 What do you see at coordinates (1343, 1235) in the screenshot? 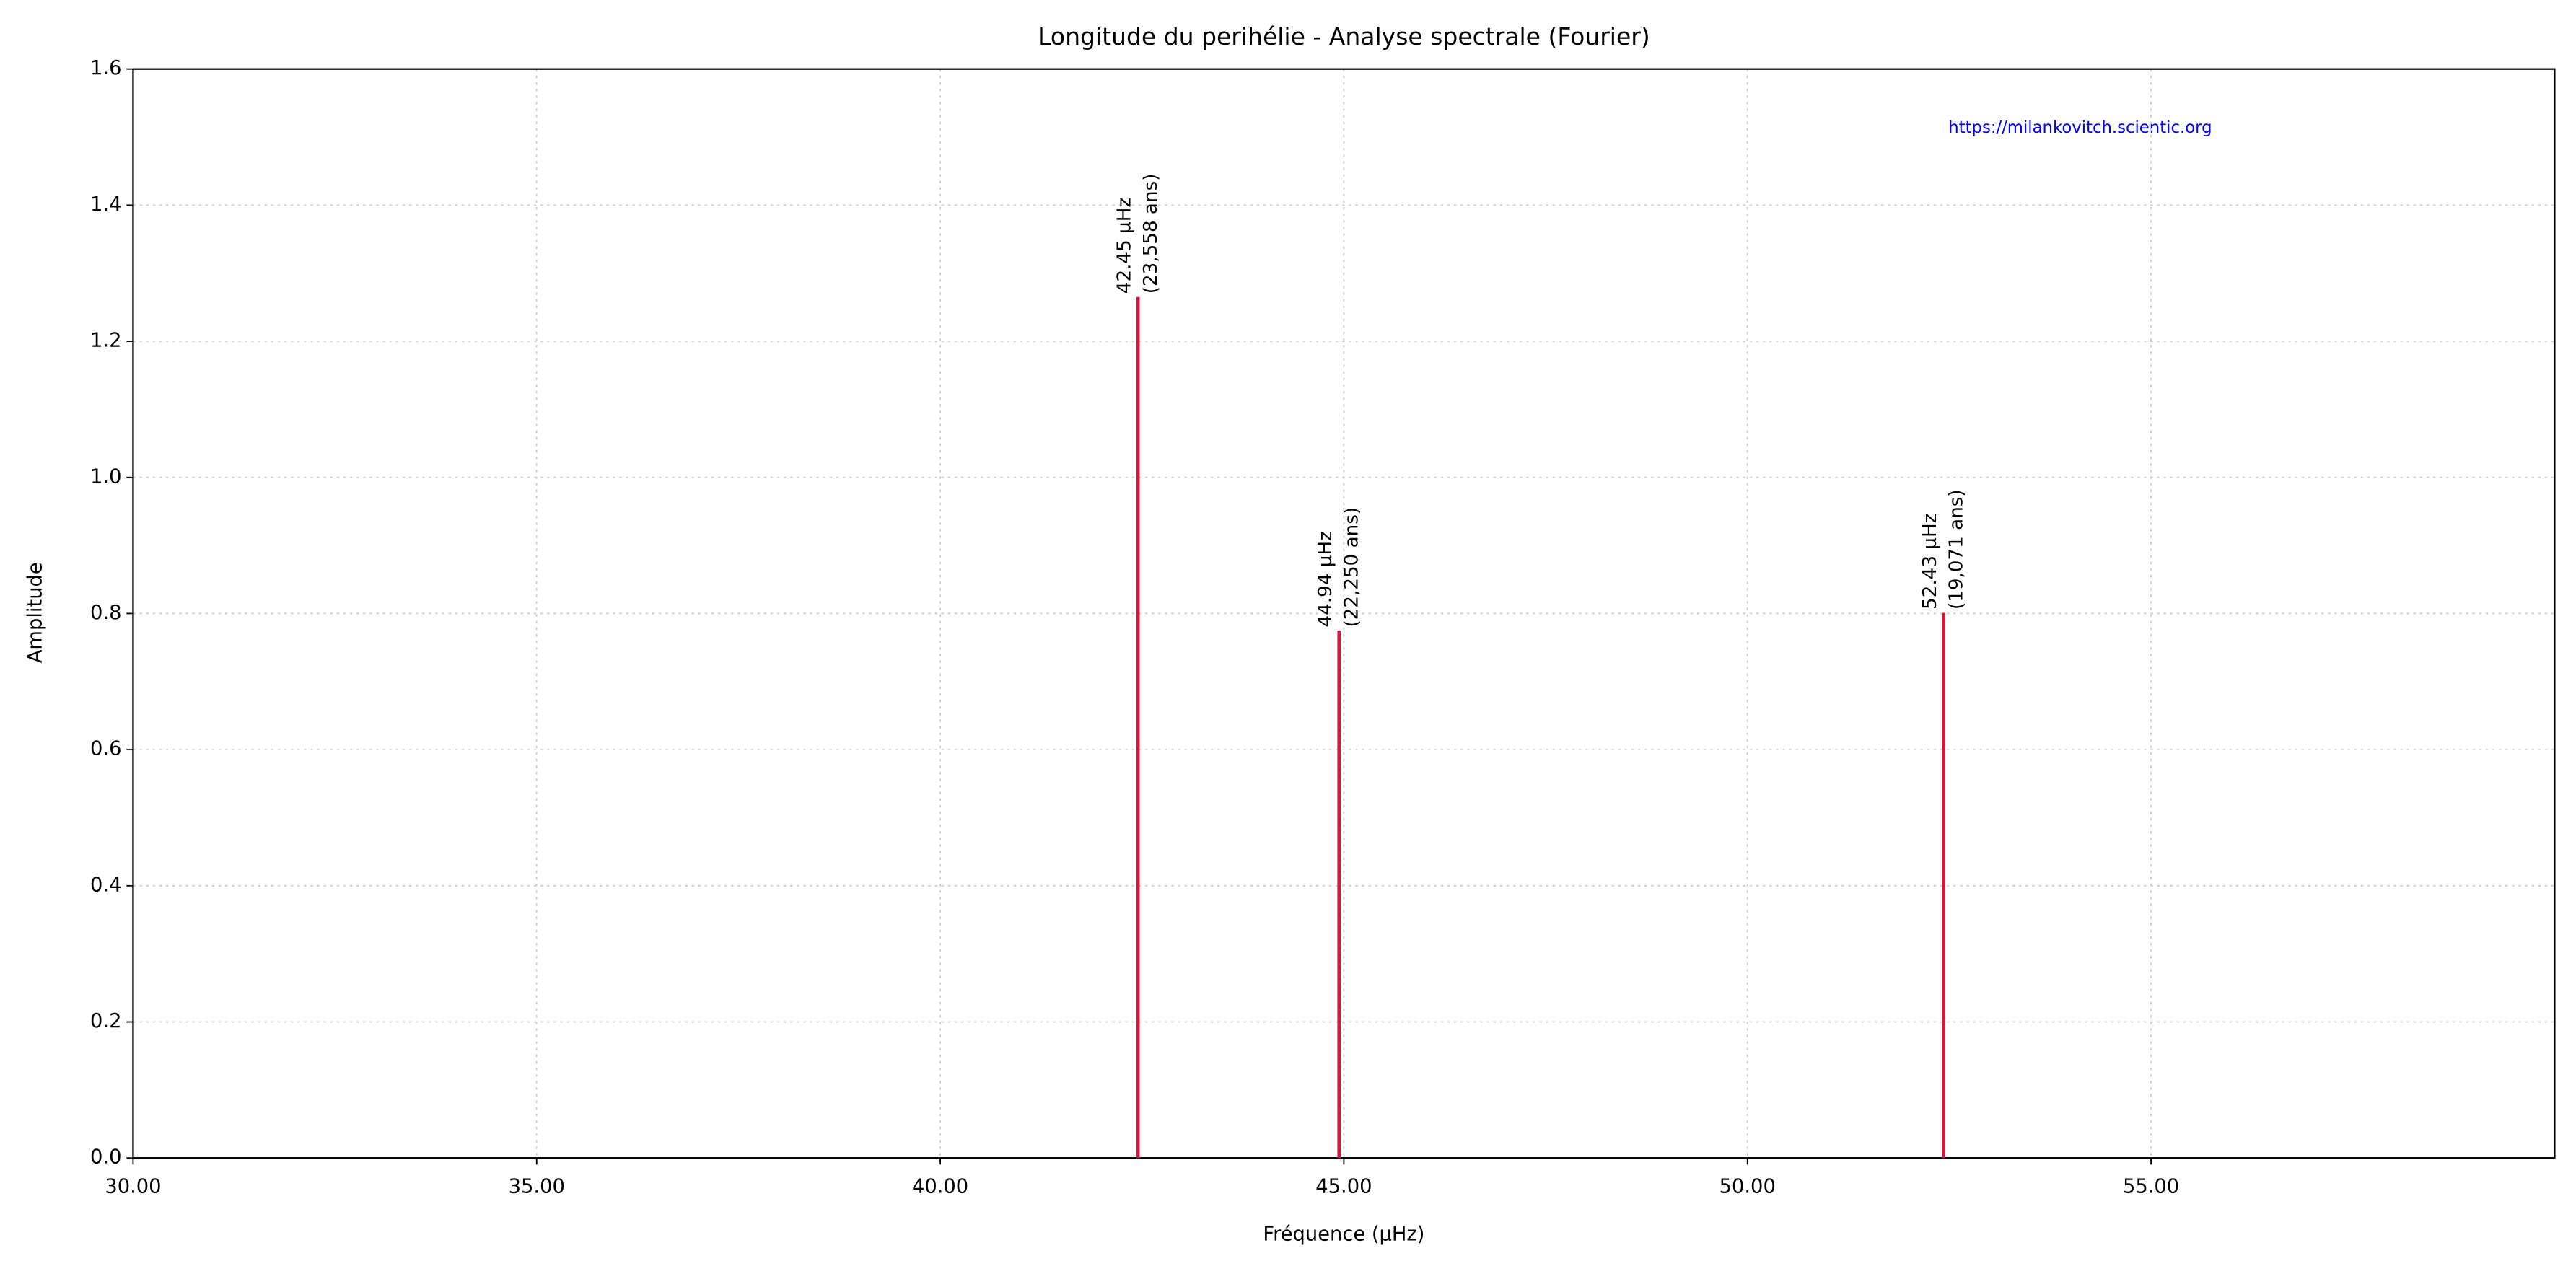
I see `x-axis-label: Fréquence (µHz)` at bounding box center [1343, 1235].